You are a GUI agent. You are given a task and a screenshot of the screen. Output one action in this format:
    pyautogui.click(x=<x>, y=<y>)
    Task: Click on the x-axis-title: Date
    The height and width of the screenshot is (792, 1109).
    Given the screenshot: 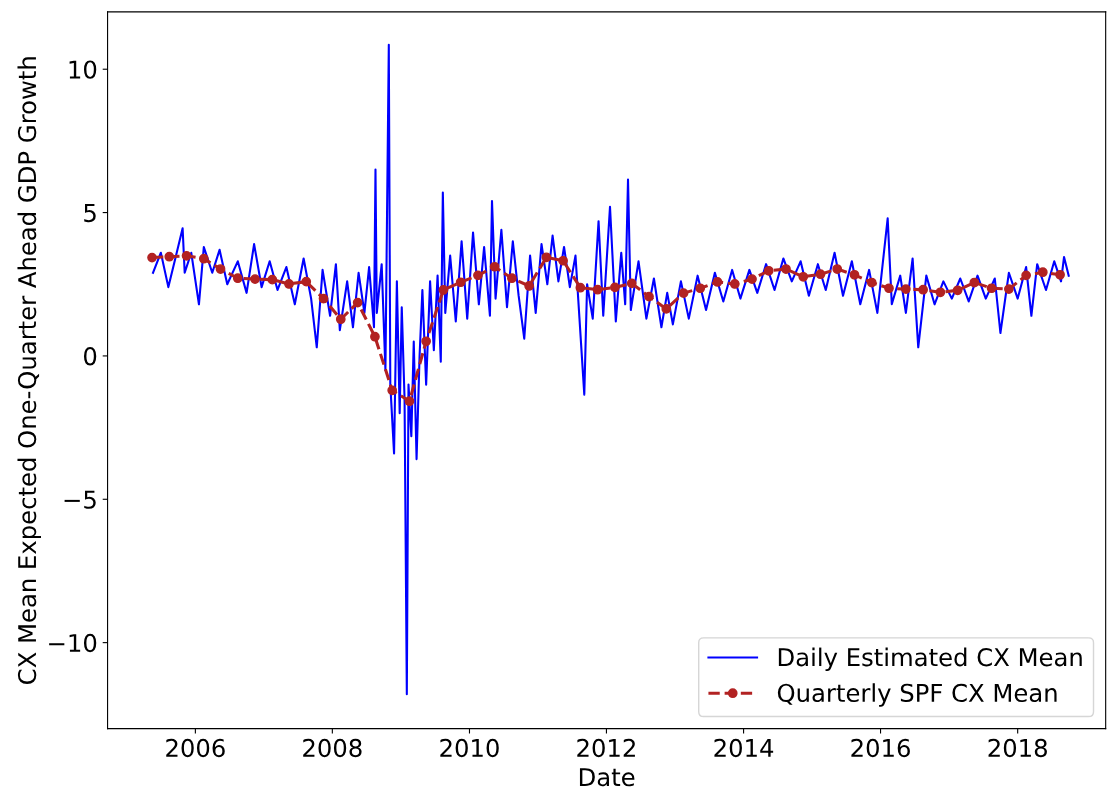 What is the action you would take?
    pyautogui.click(x=607, y=777)
    